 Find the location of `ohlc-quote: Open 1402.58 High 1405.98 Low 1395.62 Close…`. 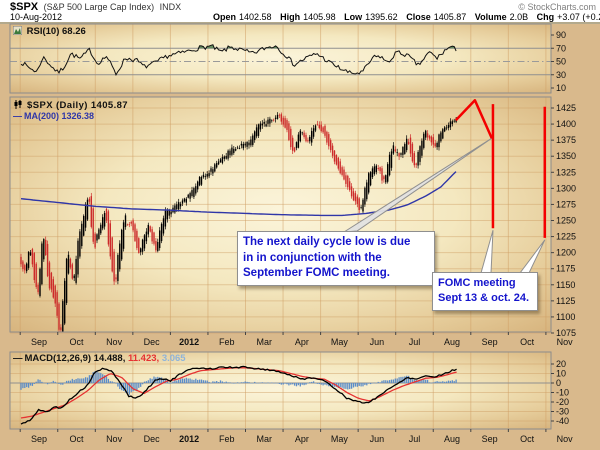

ohlc-quote: Open 1402.58 High 1405.98 Low 1395.62 Close… is located at coordinates (406, 17).